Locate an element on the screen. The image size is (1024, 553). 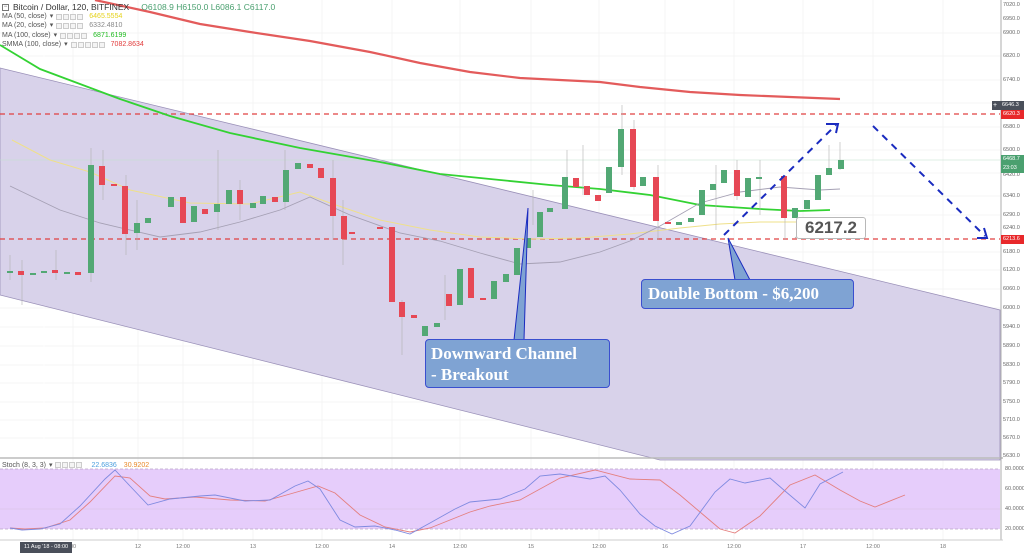
downward-channel-callout: Downward Channel - Breakout is located at coordinates (517, 363).